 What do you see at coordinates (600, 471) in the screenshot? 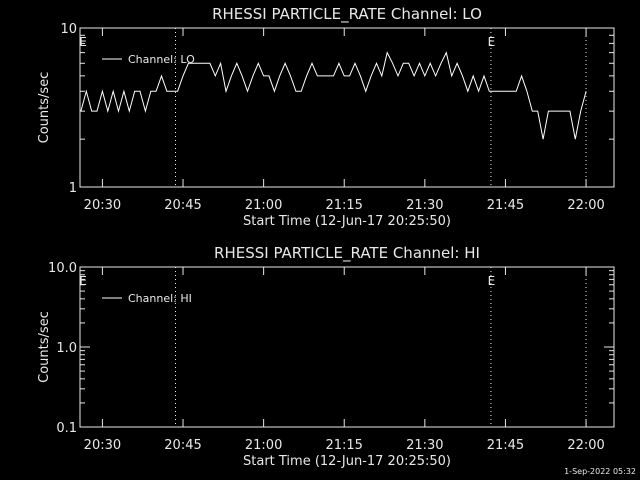
I see `footer: 1-Sep-2022 05:32` at bounding box center [600, 471].